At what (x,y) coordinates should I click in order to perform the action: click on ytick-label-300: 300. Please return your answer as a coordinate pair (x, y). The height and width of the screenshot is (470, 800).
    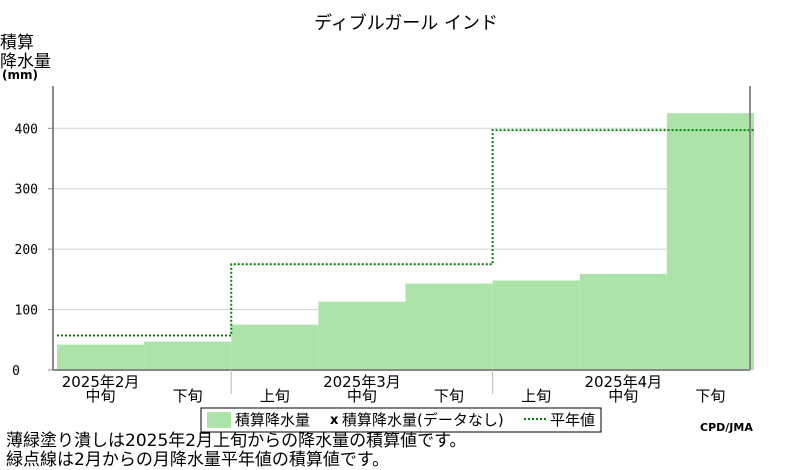
    Looking at the image, I should click on (26, 190).